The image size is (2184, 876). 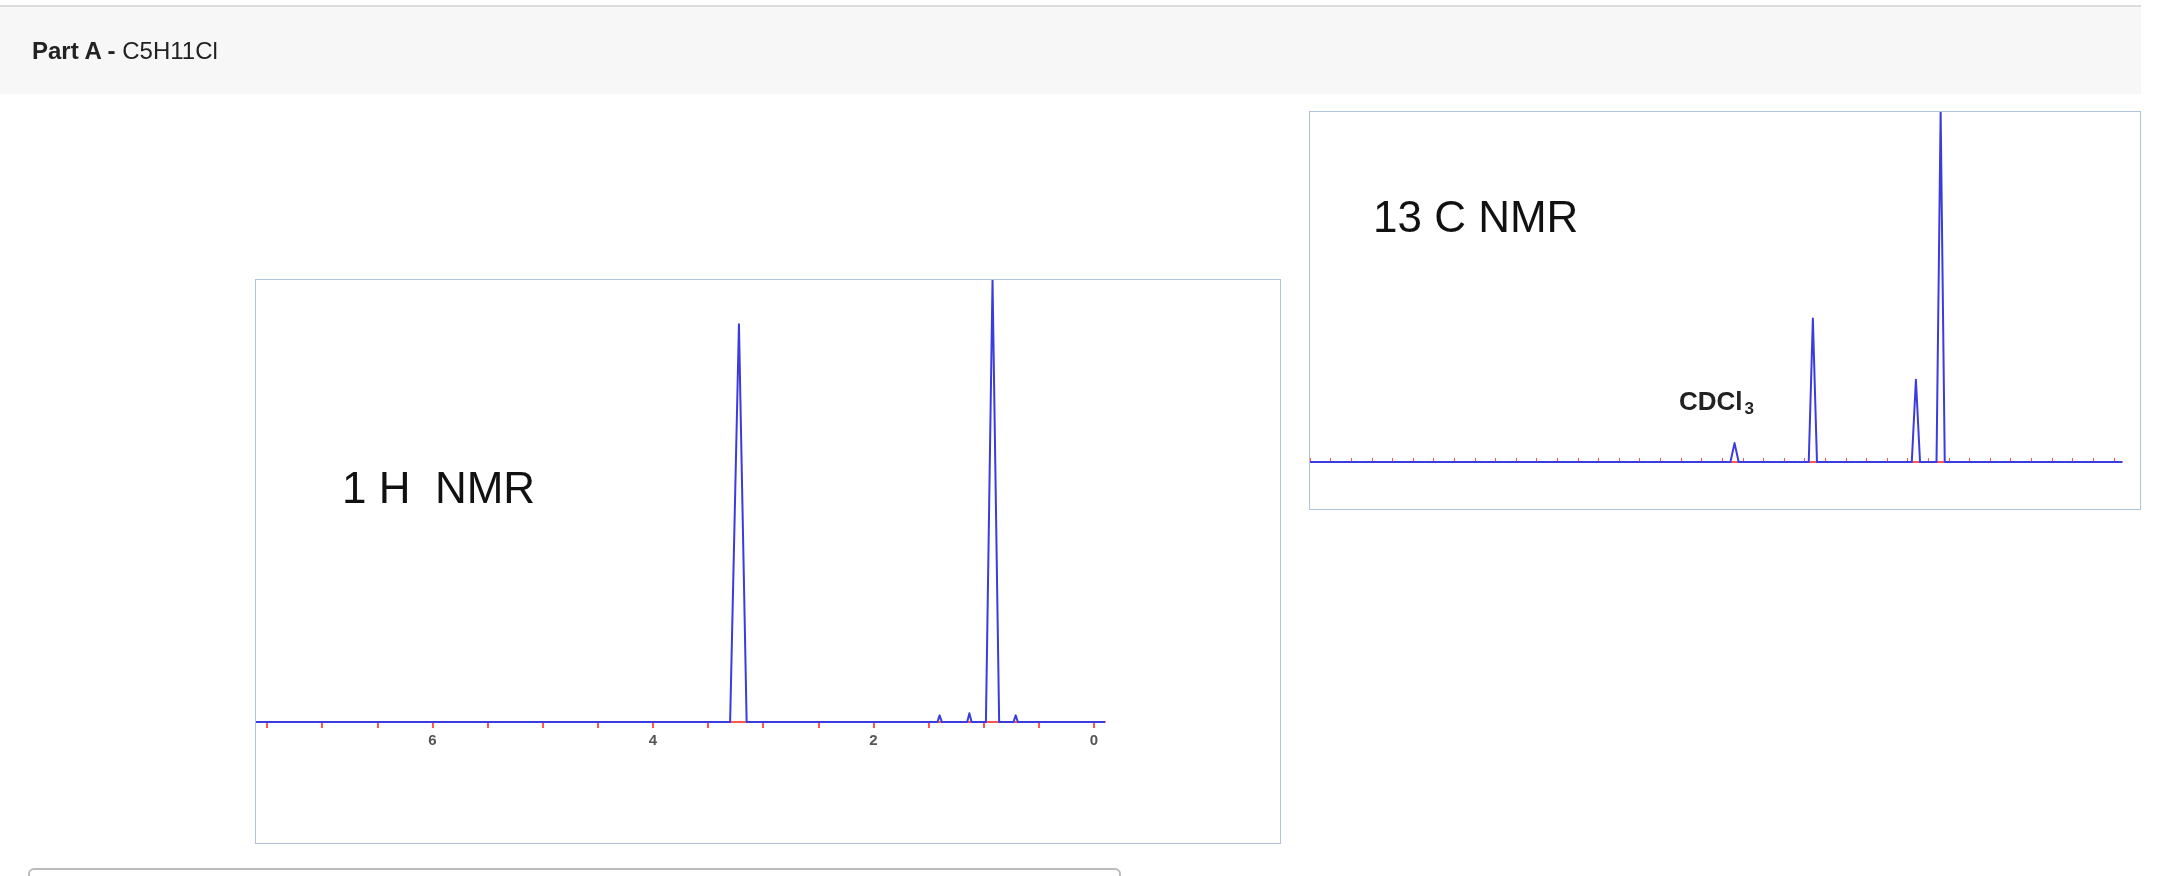 I want to click on text: C5H11Cl, so click(x=170, y=50).